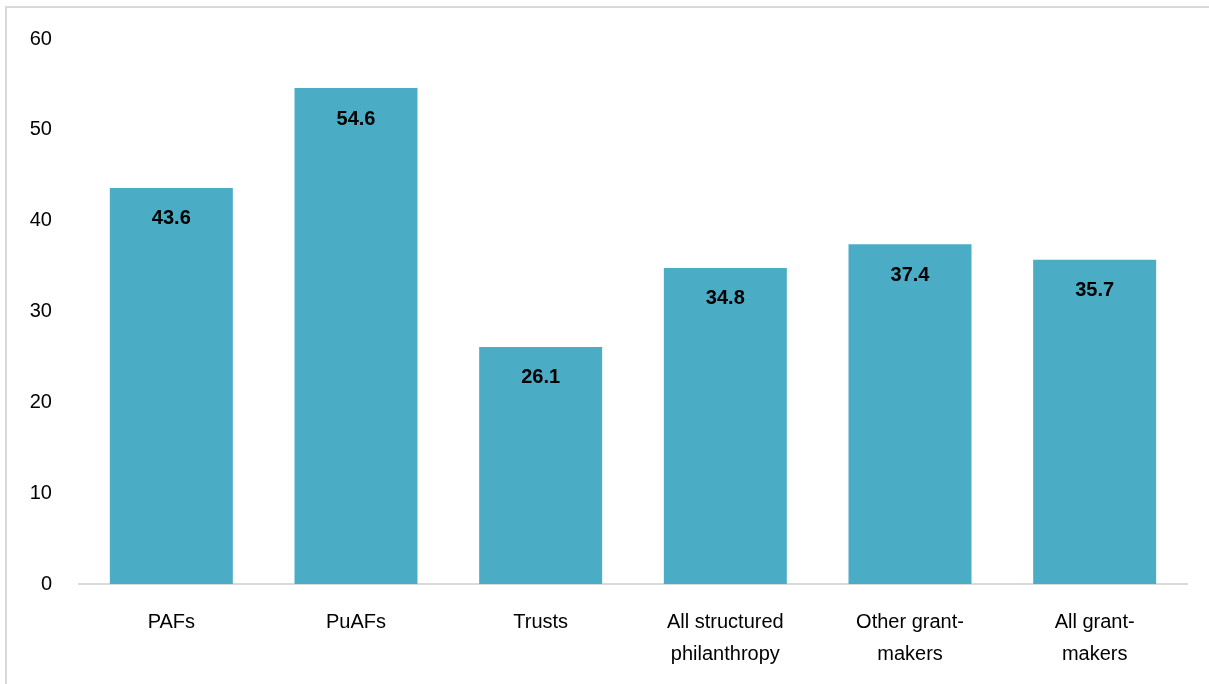 This screenshot has height=684, width=1209. I want to click on y-tick-label: 0, so click(46, 582).